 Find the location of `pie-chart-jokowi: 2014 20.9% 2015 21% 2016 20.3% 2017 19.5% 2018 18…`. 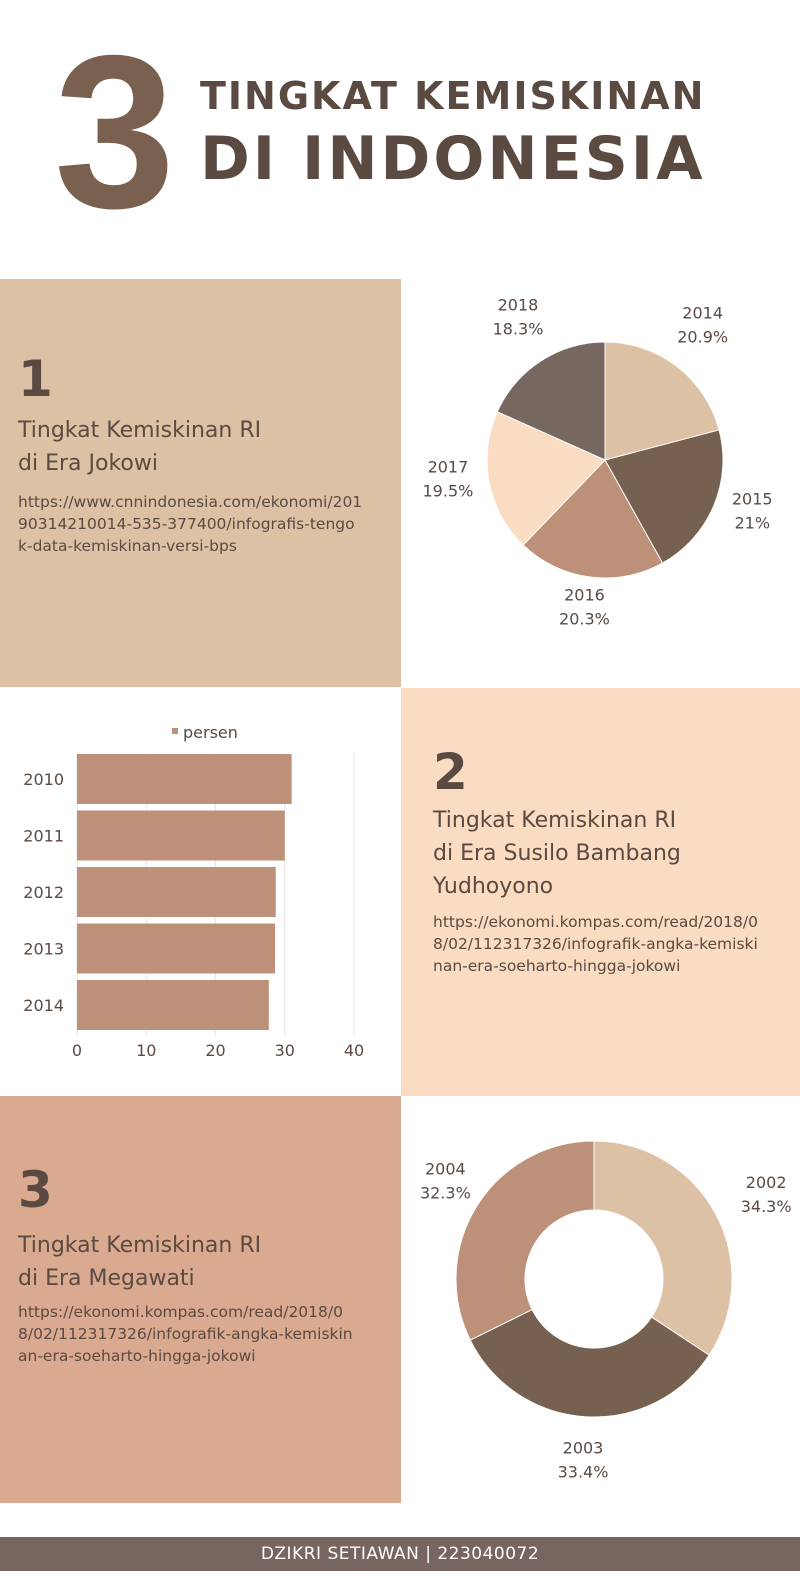

pie-chart-jokowi: 2014 20.9% 2015 21% 2016 20.3% 2017 19.5% 2018 18… is located at coordinates (598, 462).